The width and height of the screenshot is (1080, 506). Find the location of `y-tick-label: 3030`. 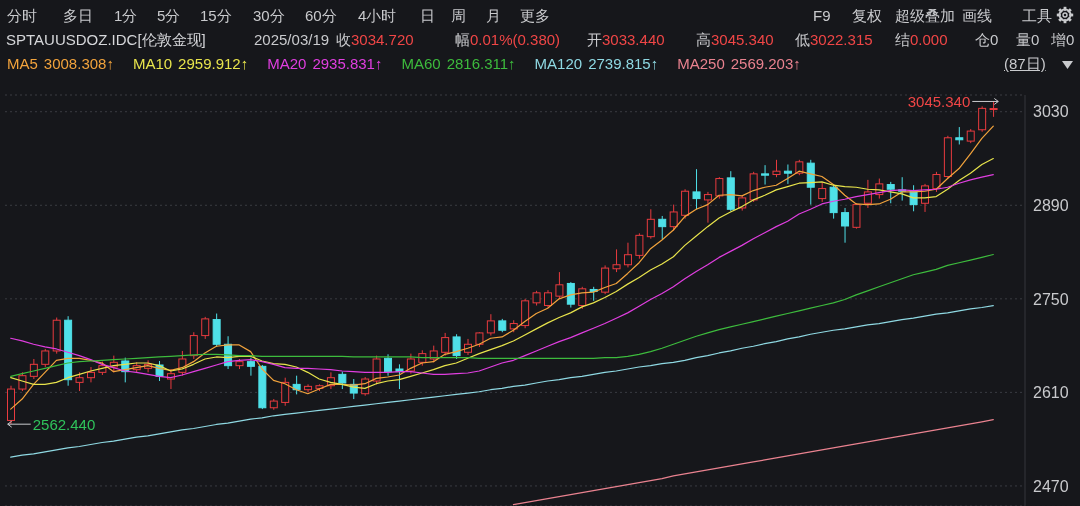

y-tick-label: 3030 is located at coordinates (1051, 112).